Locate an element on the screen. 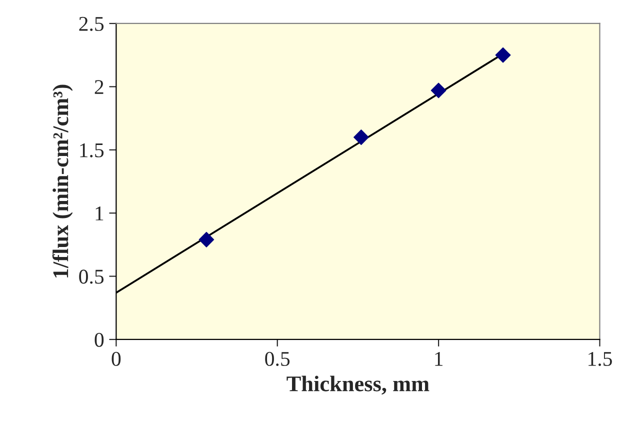 The width and height of the screenshot is (628, 427). y-tick-label: 2.5 is located at coordinates (91, 24).